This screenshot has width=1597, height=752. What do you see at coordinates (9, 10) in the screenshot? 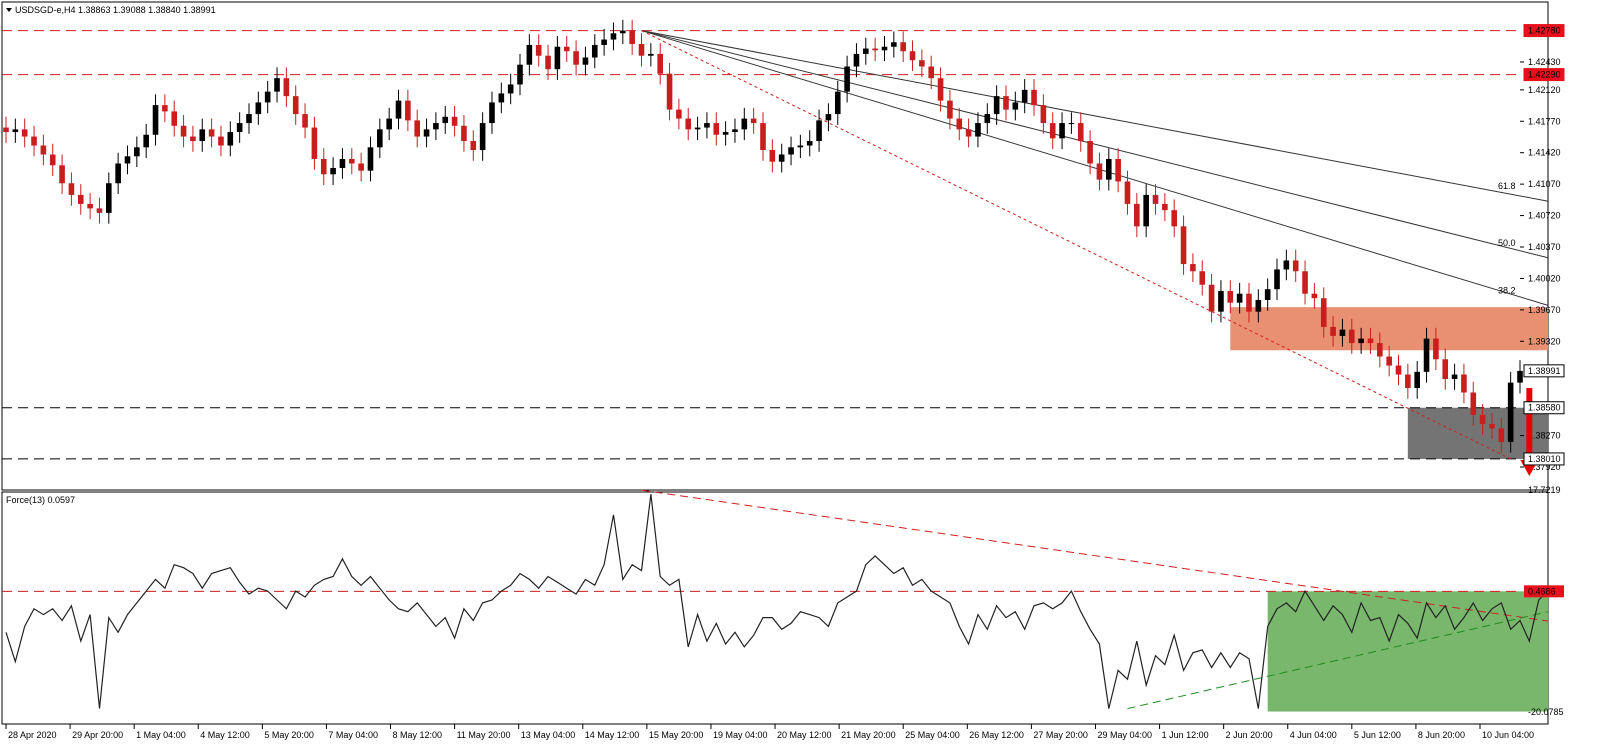
I see `triangle-down-icon` at bounding box center [9, 10].